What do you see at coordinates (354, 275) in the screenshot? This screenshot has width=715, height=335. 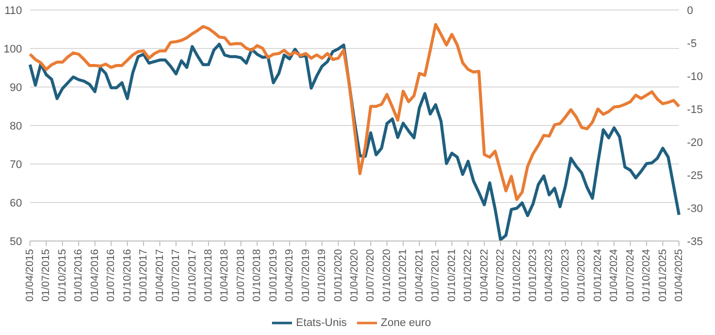 I see `x-tick-label: 01/04/2020` at bounding box center [354, 275].